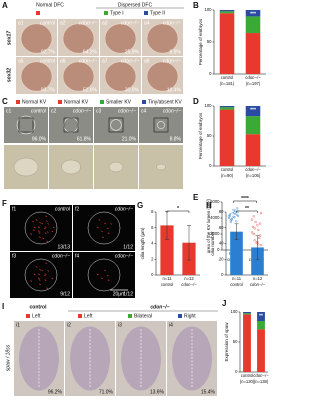 The width and height of the screenshot is (320, 400). I want to click on y-tick-label: 40, so click(221, 243).